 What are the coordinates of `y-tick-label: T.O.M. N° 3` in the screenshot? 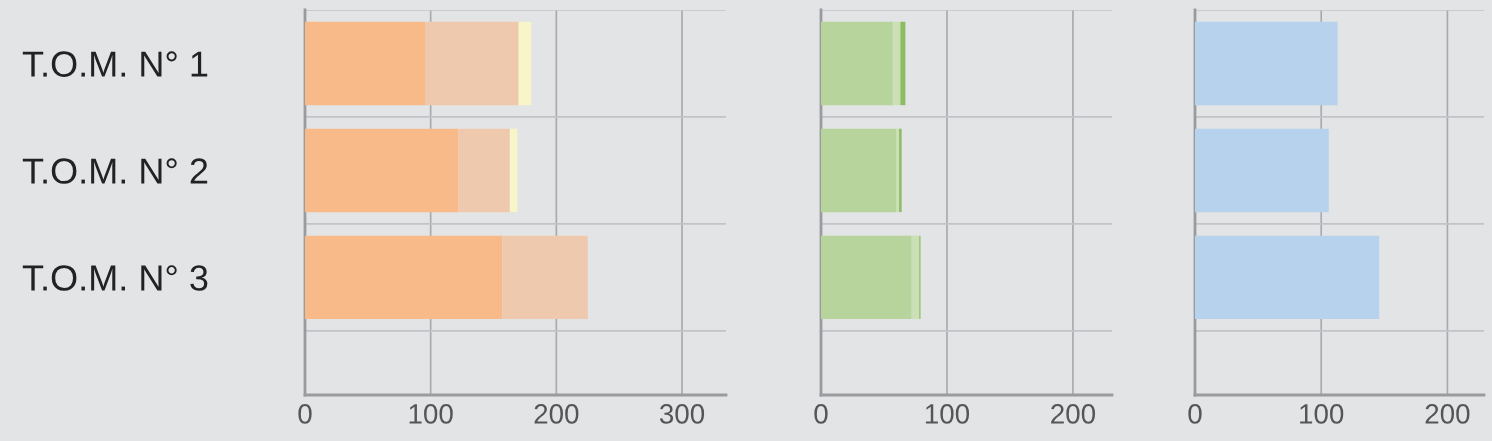 It's located at (115, 278).